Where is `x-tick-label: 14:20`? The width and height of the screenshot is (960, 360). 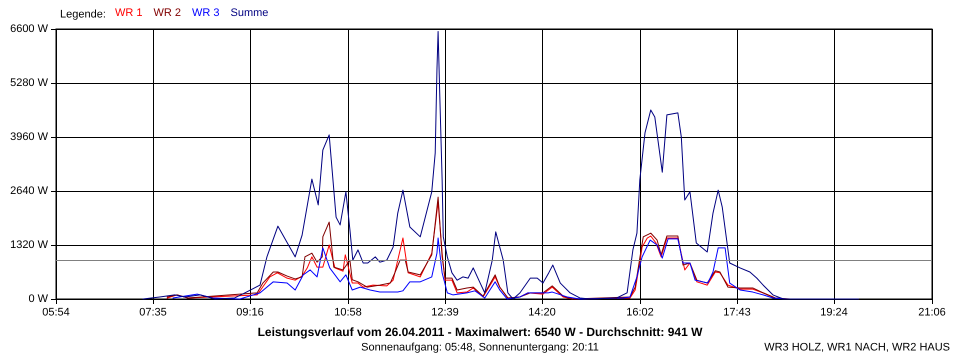 x-tick-label: 14:20 is located at coordinates (542, 312).